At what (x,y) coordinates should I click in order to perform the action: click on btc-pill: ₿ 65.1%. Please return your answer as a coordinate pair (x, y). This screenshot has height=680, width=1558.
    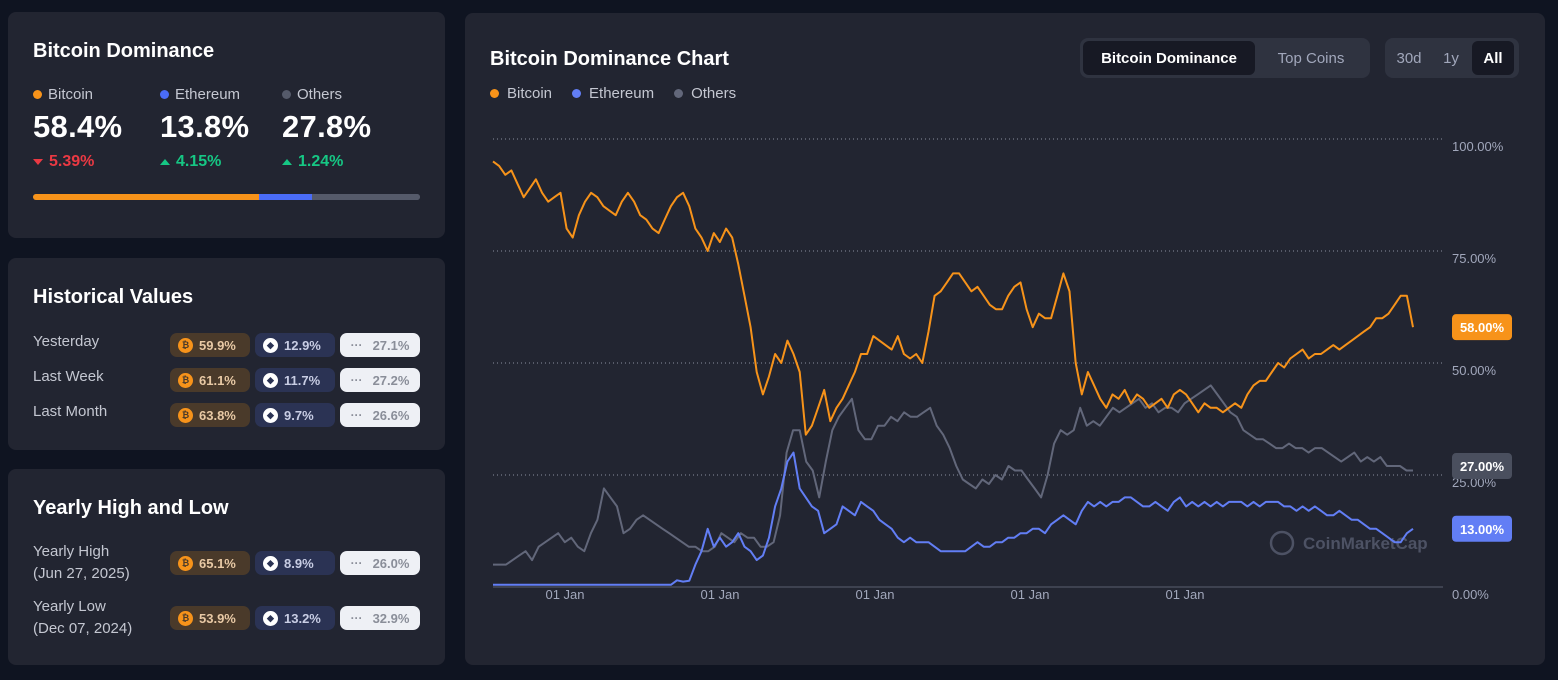
    Looking at the image, I should click on (210, 563).